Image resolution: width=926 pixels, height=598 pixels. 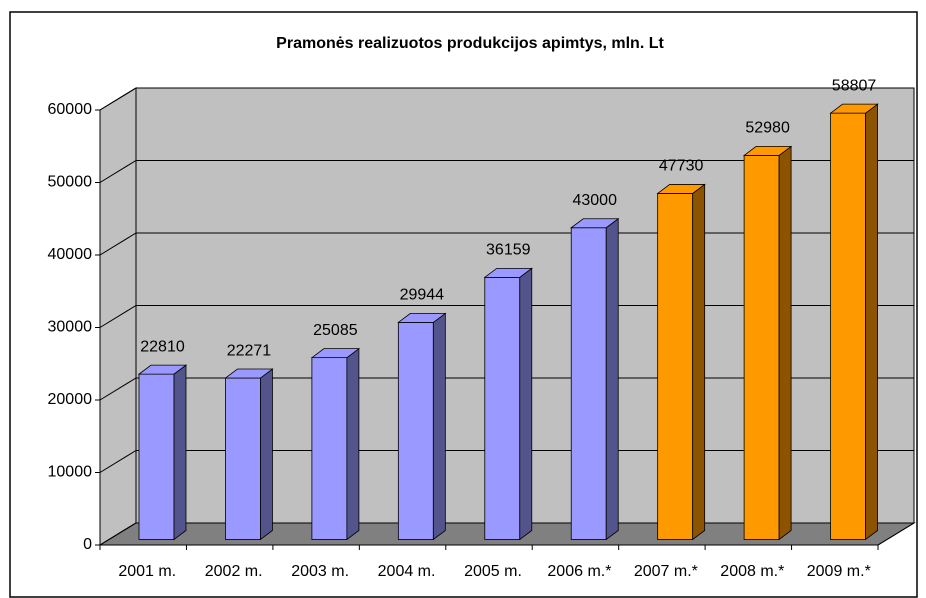 What do you see at coordinates (70, 399) in the screenshot?
I see `y-tick-label: 20000` at bounding box center [70, 399].